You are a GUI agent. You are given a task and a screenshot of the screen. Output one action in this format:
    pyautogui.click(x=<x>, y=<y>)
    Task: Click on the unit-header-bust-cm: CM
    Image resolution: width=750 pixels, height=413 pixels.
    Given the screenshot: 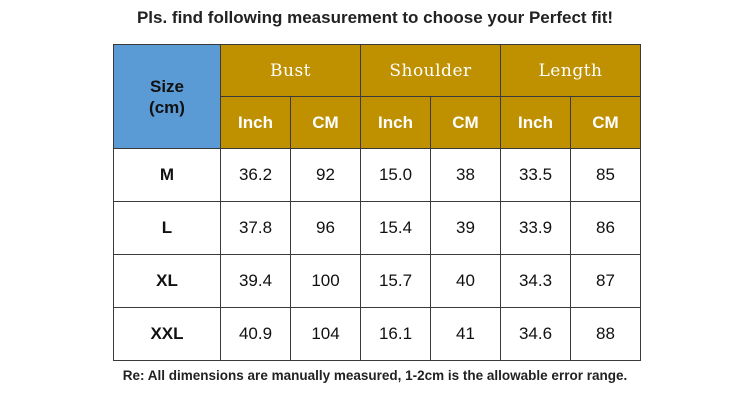 What is the action you would take?
    pyautogui.click(x=325, y=122)
    